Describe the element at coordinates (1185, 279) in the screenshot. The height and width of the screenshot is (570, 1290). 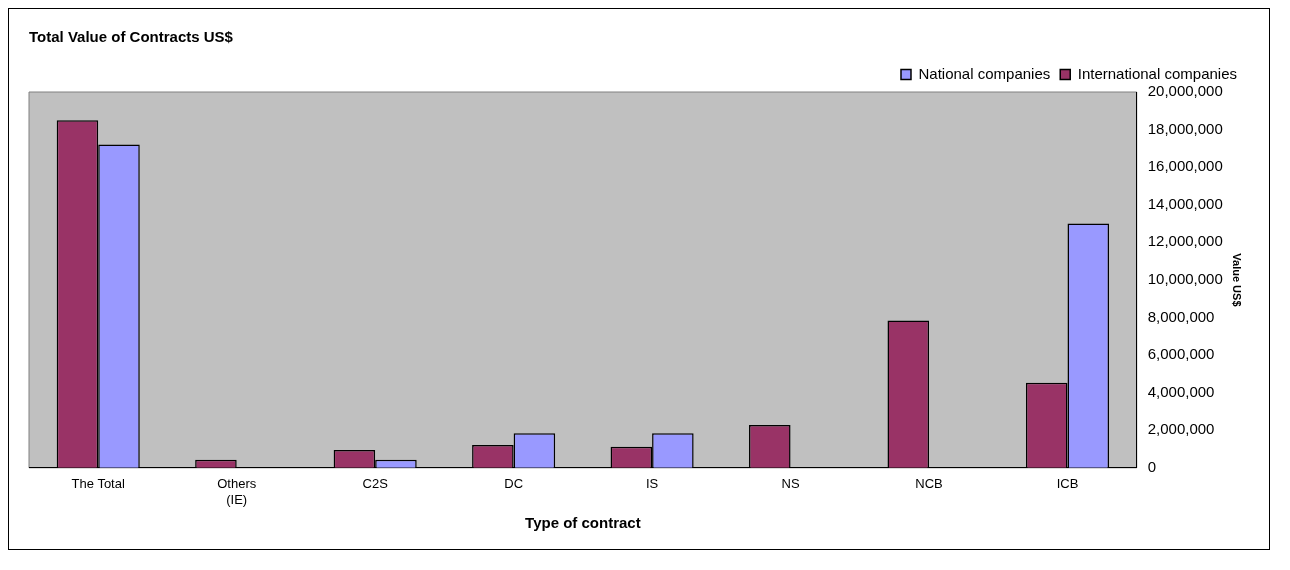
I see `y-tick-label: 10,000,000` at that location.